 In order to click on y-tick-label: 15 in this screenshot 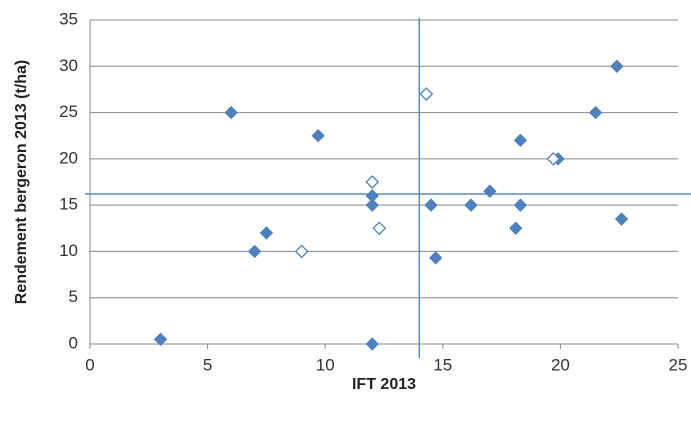, I will do `click(68, 204)`.